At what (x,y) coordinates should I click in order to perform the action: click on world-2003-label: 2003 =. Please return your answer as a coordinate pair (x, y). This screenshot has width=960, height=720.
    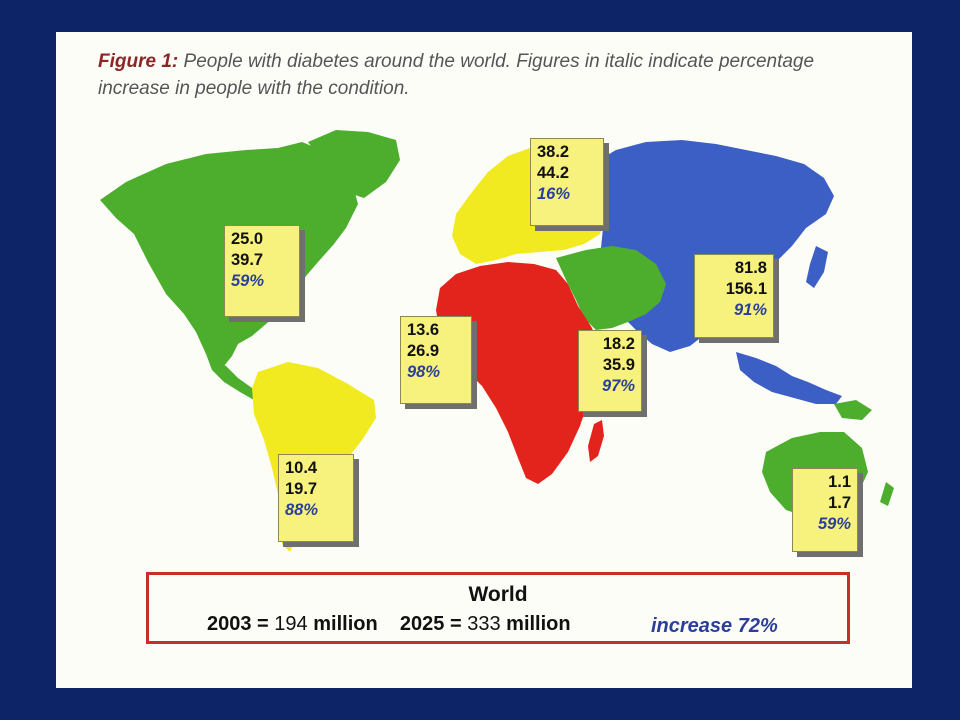
    Looking at the image, I should click on (238, 624).